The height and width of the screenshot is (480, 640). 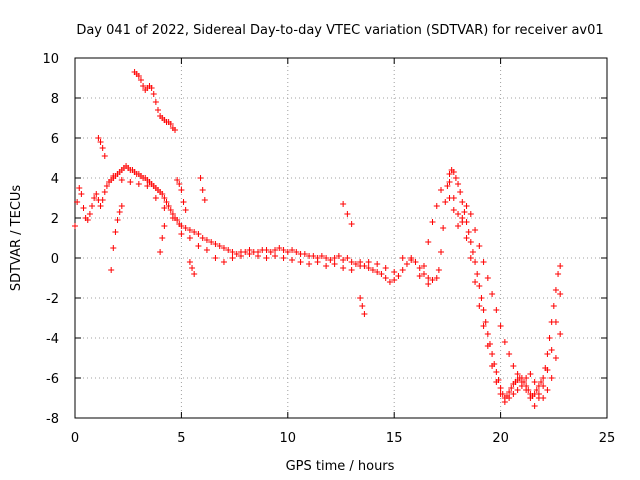 I want to click on series-segment-17h, so click(x=432, y=228).